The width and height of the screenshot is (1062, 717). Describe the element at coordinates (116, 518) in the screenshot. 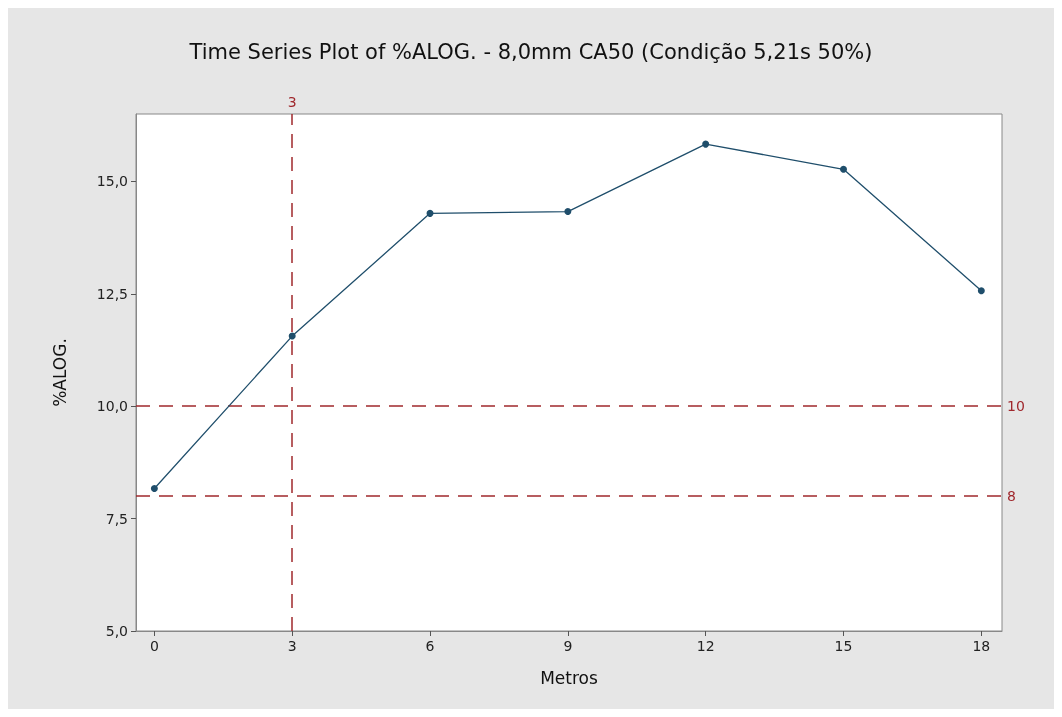

I see `y-tick-label: 7,5` at that location.